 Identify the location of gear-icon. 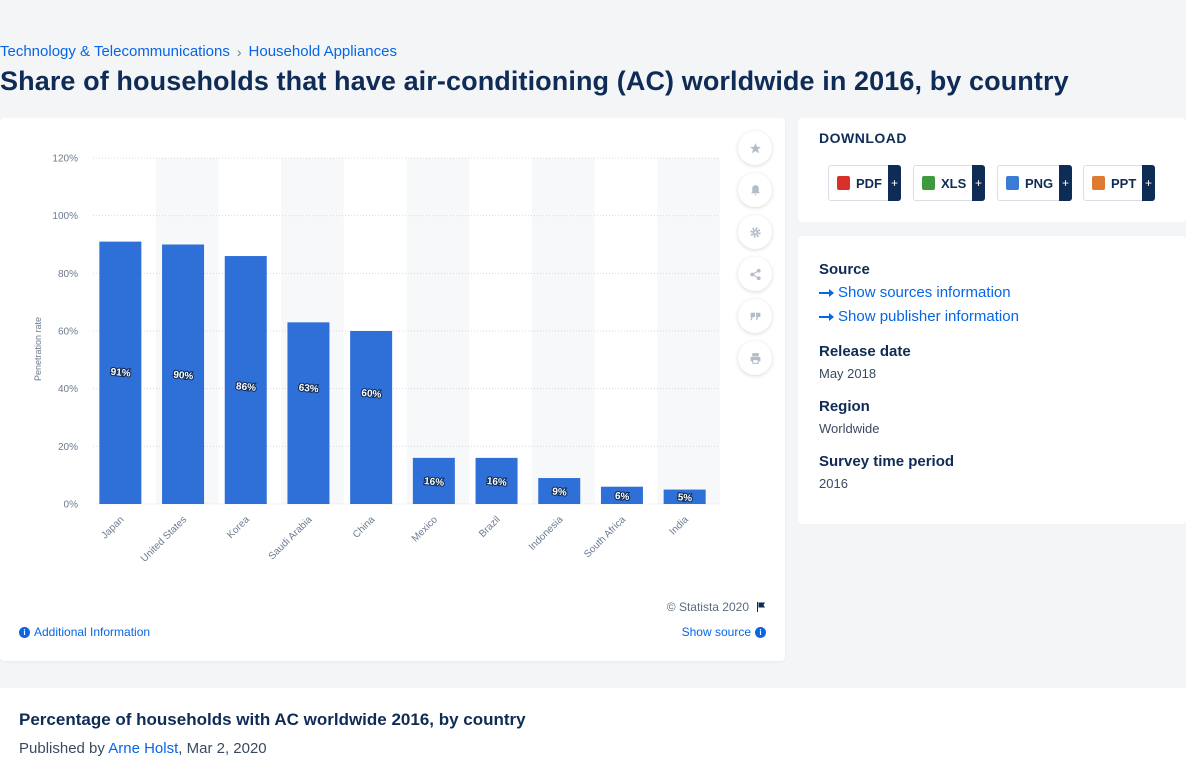
(755, 232).